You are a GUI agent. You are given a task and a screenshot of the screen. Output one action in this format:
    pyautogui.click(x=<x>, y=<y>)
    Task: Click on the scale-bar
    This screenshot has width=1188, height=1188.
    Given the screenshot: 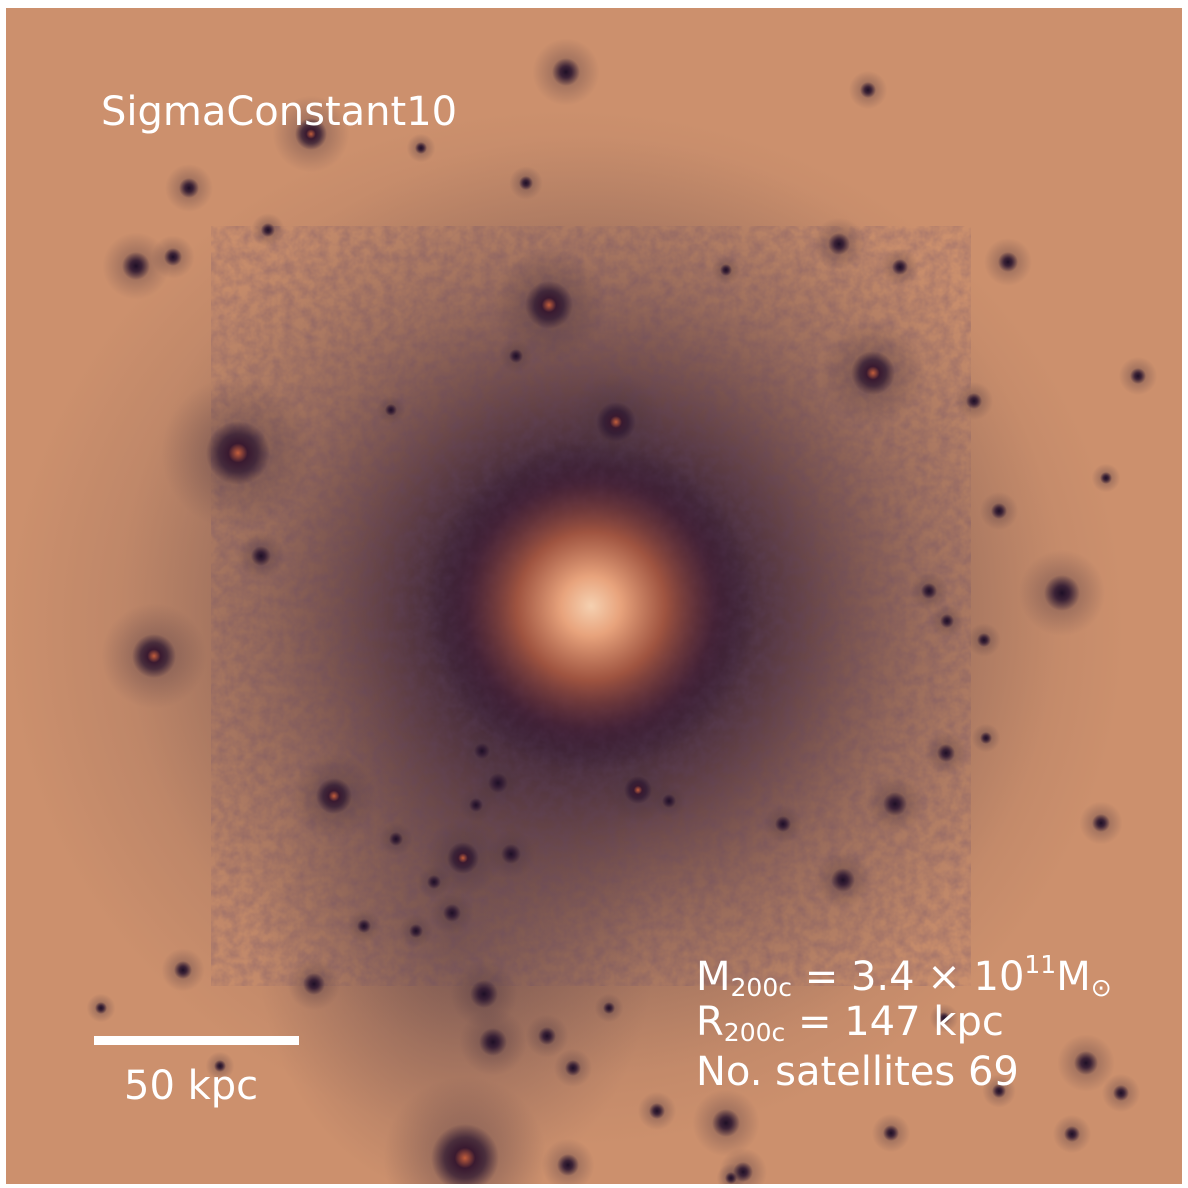 What is the action you would take?
    pyautogui.click(x=196, y=1040)
    